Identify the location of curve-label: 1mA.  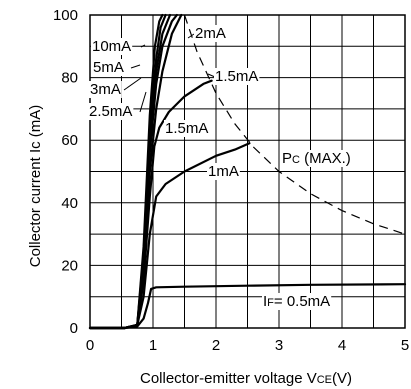
(223, 171).